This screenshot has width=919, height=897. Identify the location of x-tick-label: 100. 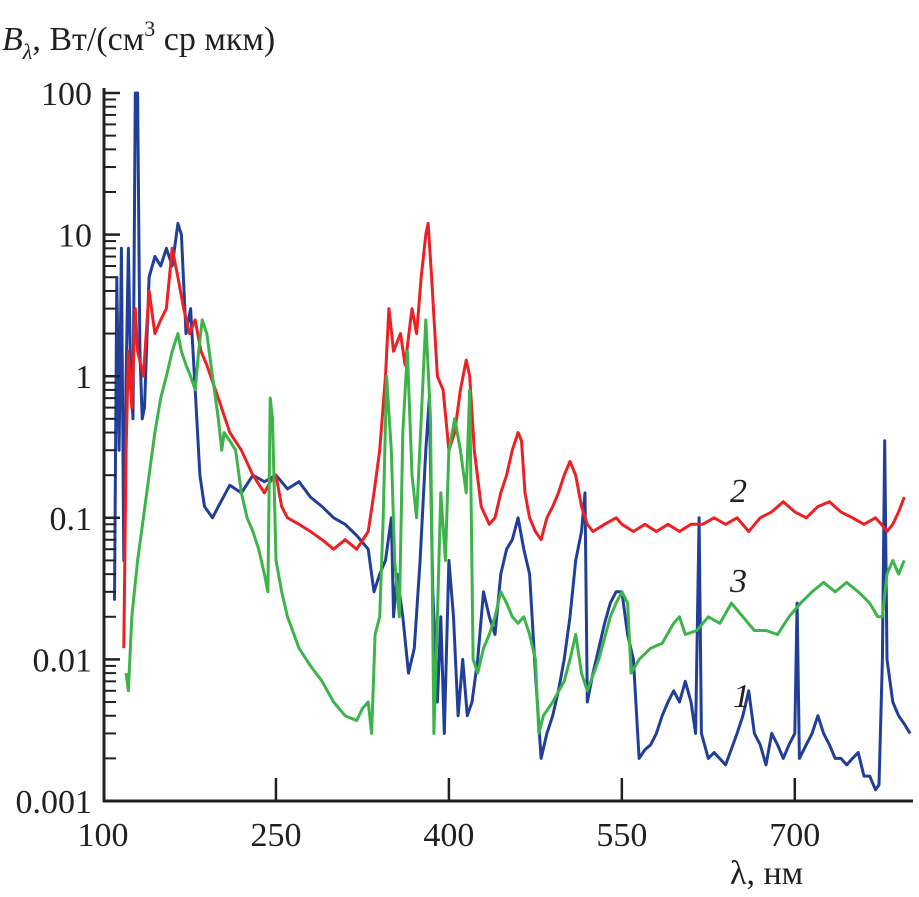
(103, 835).